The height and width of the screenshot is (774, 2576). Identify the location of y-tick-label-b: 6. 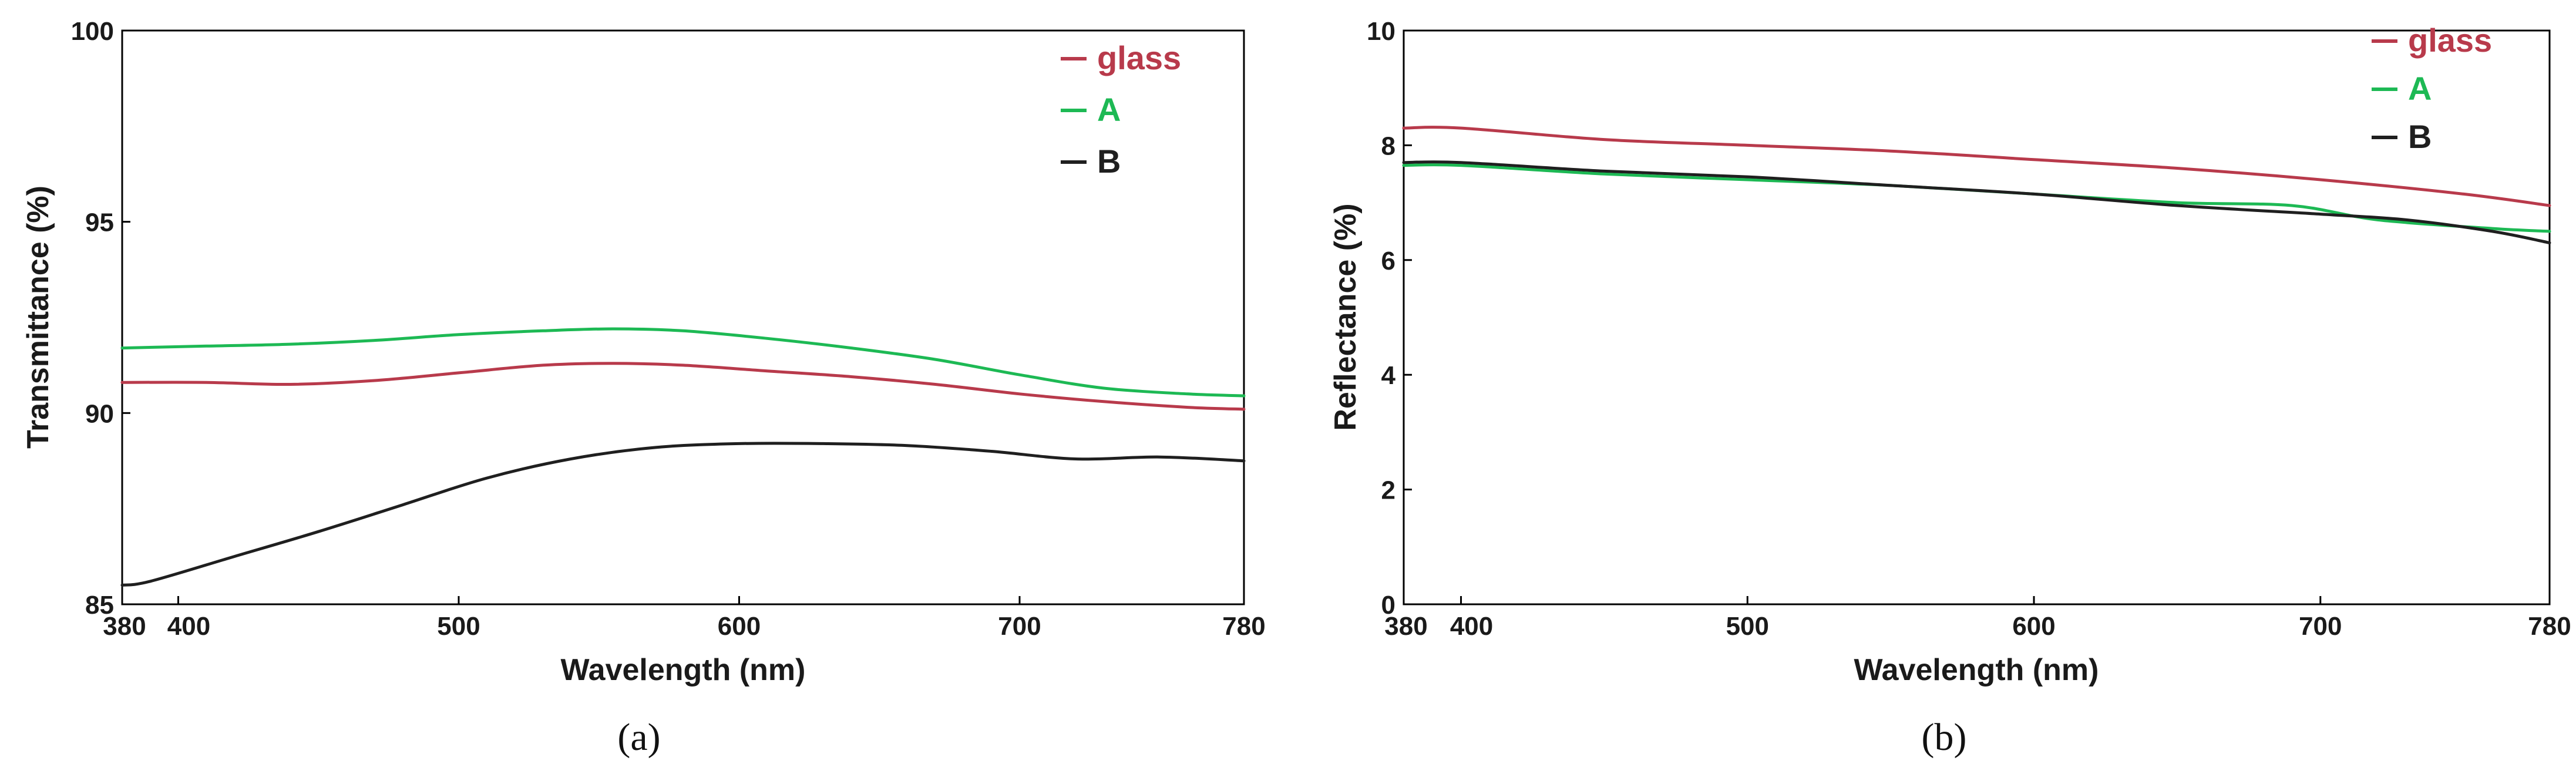
(1388, 261).